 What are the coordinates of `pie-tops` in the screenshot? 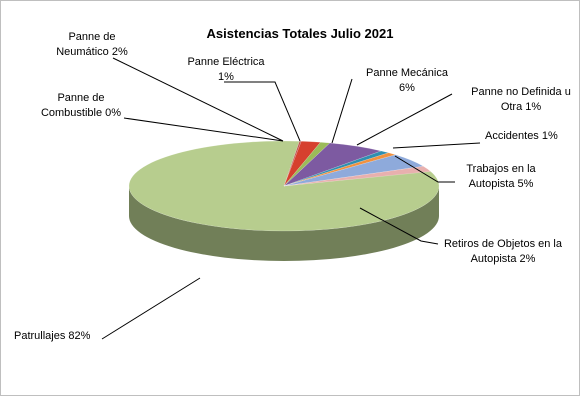 It's located at (284, 186).